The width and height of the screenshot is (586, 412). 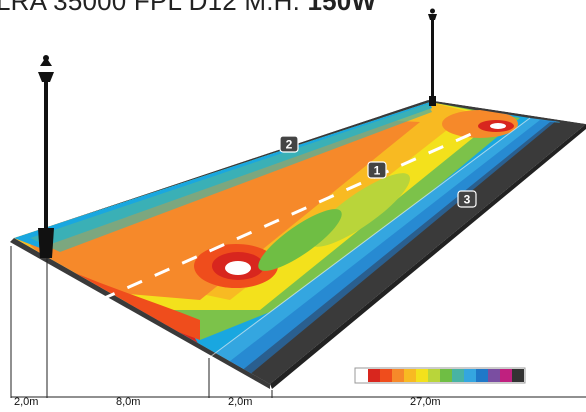 I want to click on marker-3-label: 3, so click(x=467, y=200).